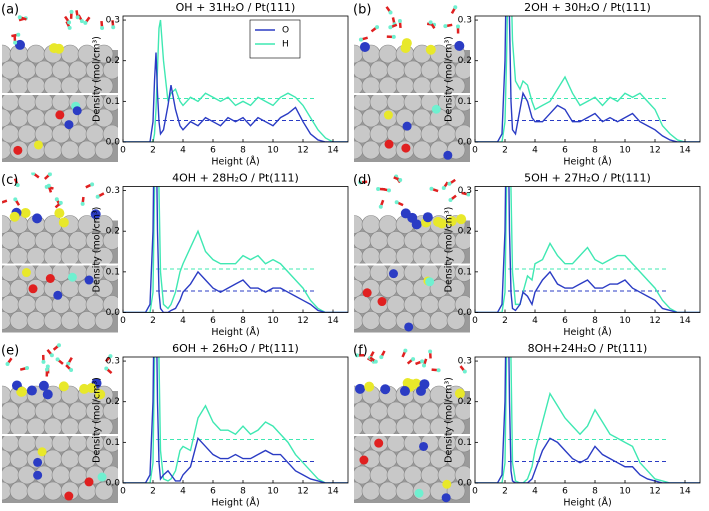 This screenshot has height=511, width=709. I want to click on x-tick-label: 8, so click(595, 321).